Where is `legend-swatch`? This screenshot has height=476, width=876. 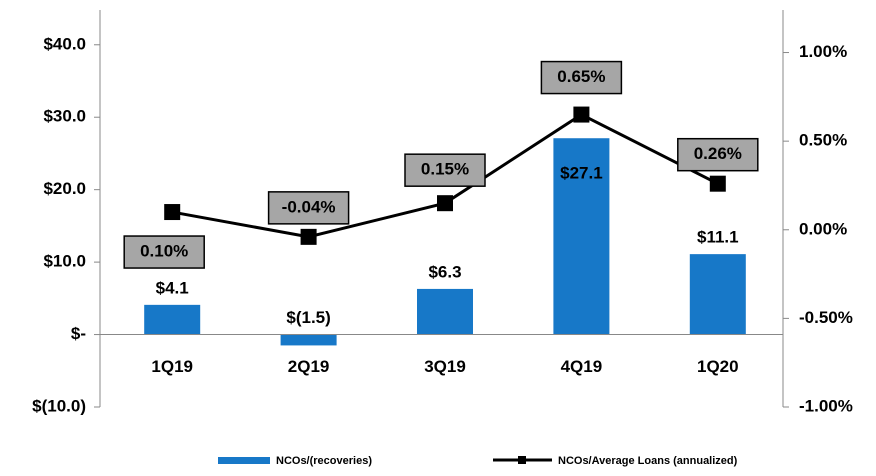 legend-swatch is located at coordinates (244, 460).